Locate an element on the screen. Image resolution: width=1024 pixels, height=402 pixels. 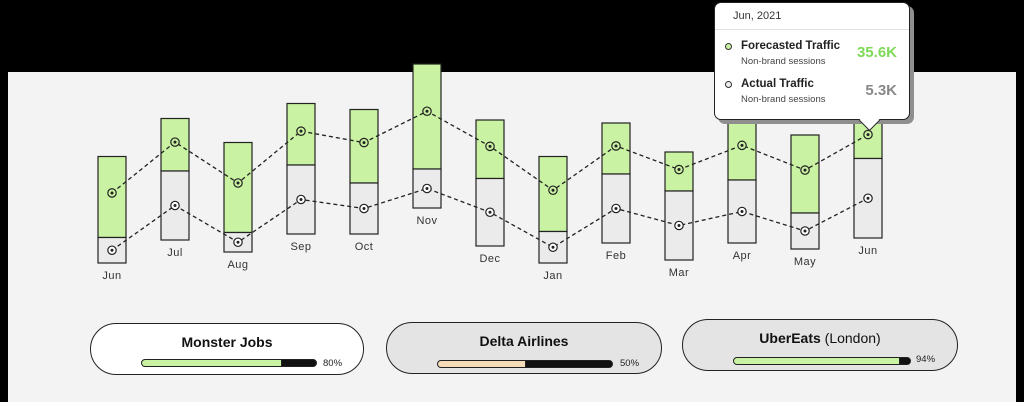
tooltip-date: Jun, 2021 is located at coordinates (812, 16).